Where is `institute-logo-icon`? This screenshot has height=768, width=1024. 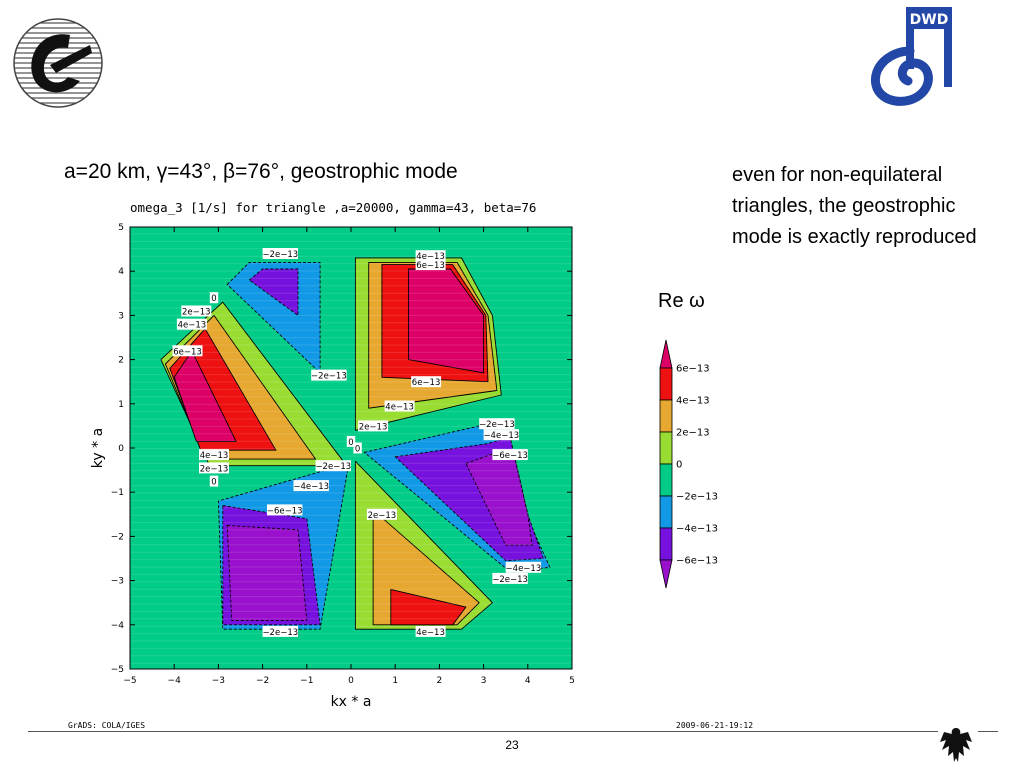
institute-logo-icon is located at coordinates (58, 63).